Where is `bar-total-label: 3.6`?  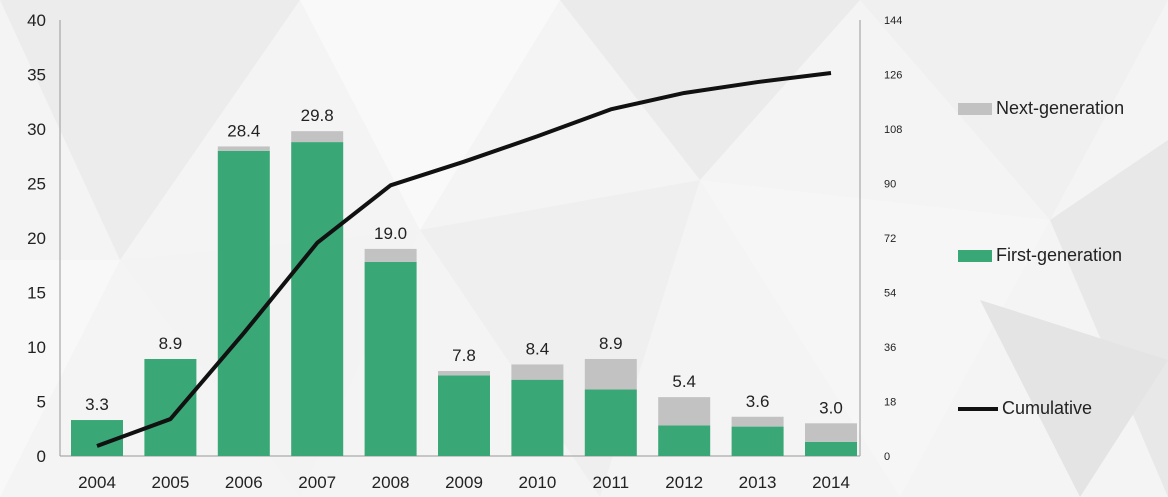 bar-total-label: 3.6 is located at coordinates (758, 401).